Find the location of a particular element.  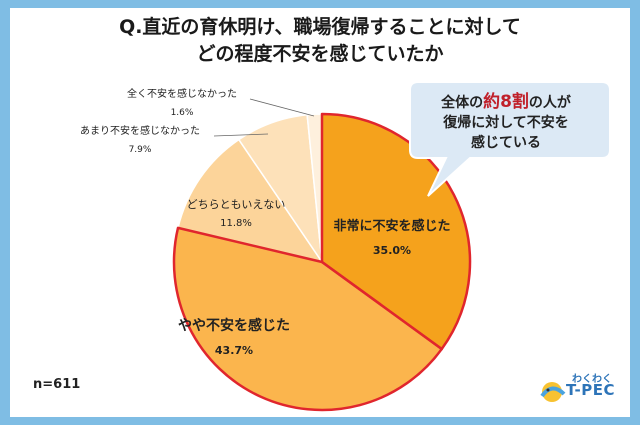

callout-bubble is located at coordinates (510, 139).